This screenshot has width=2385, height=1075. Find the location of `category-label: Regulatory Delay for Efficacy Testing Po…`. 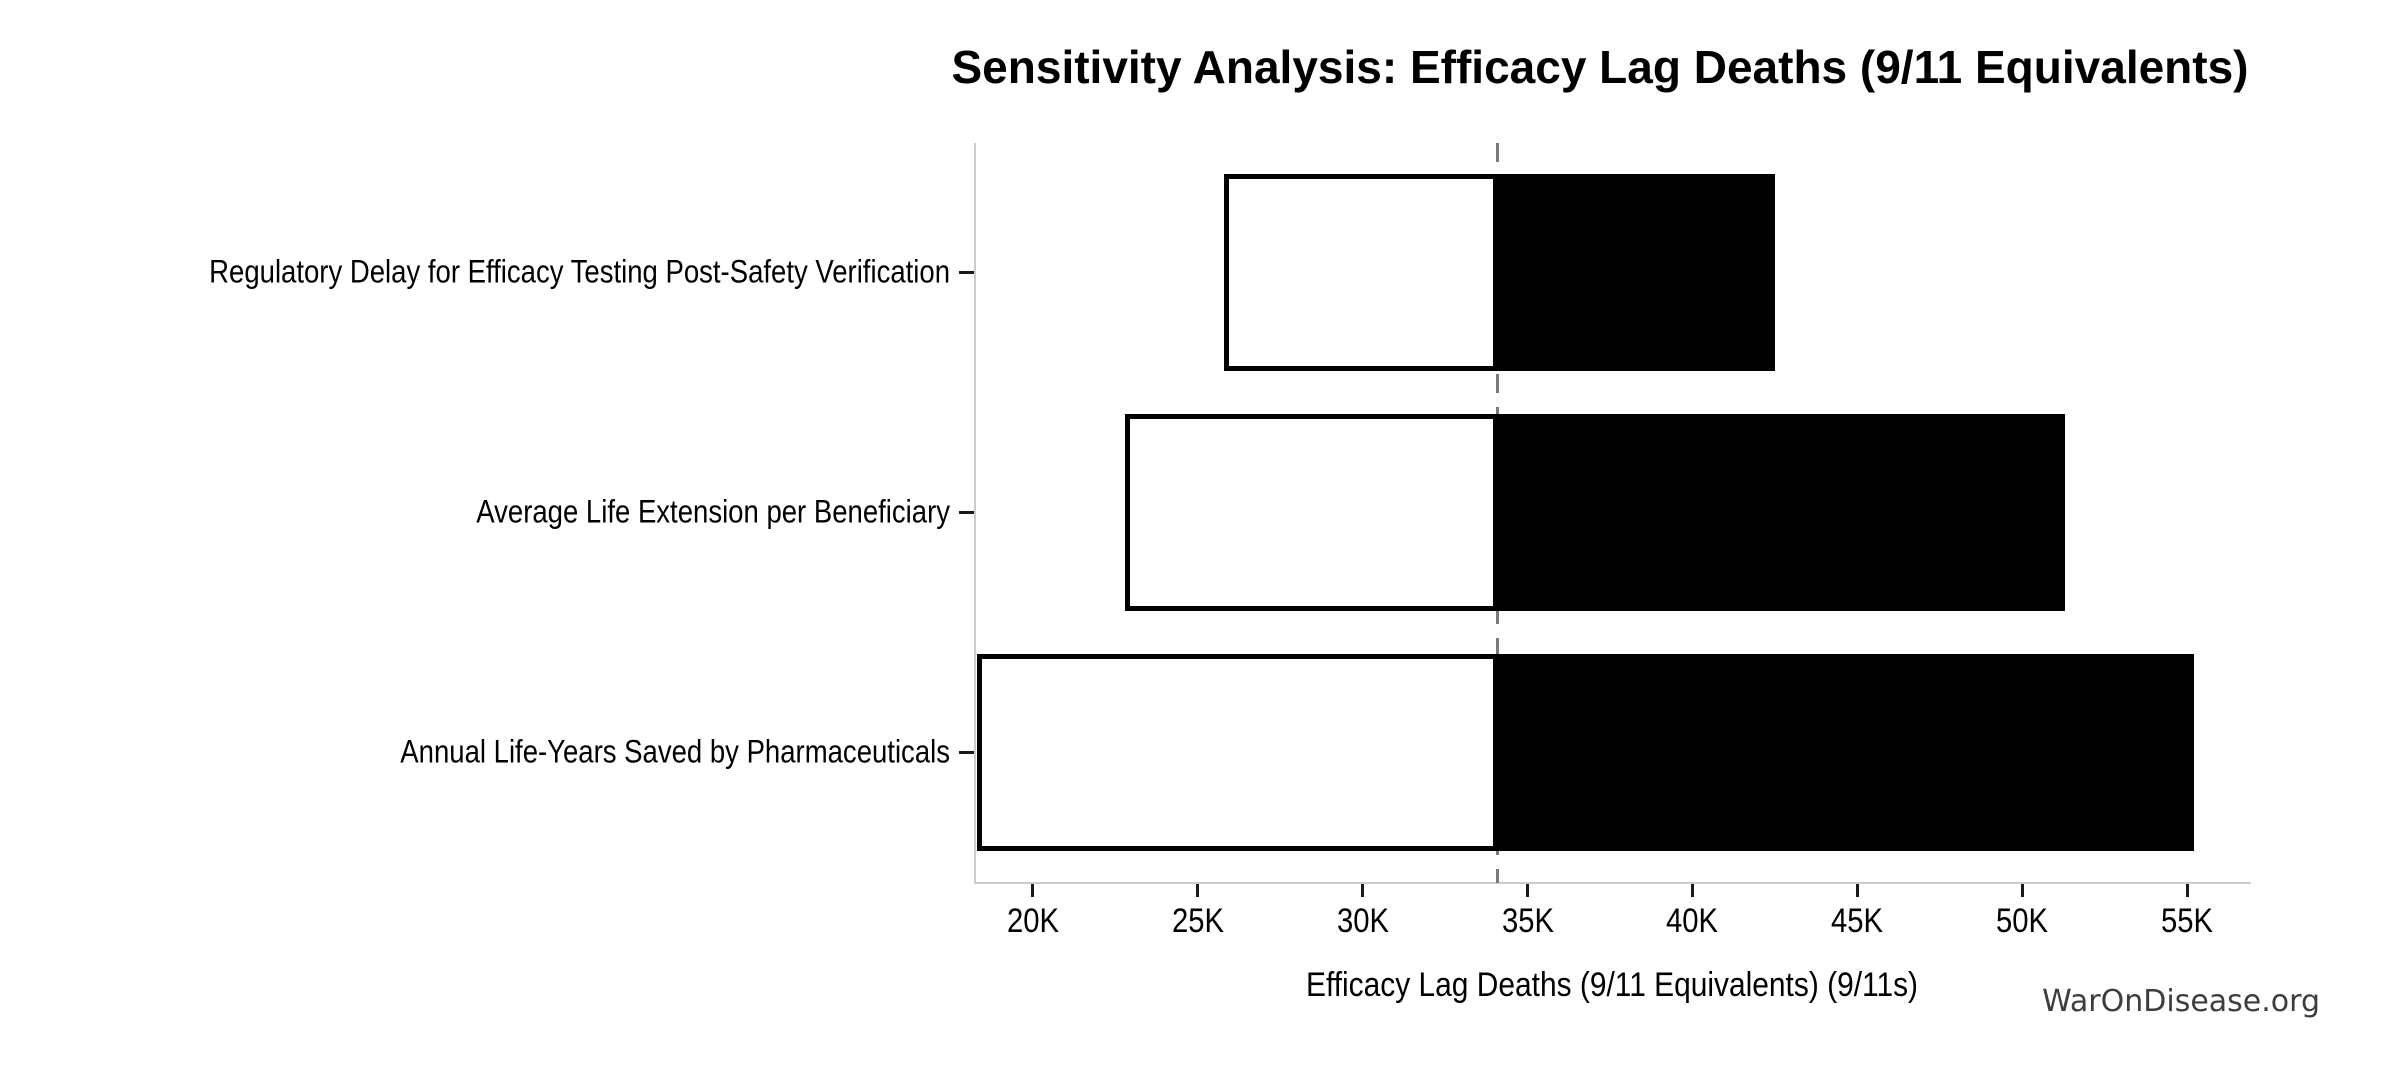

category-label: Regulatory Delay for Efficacy Testing Po… is located at coordinates (579, 271).